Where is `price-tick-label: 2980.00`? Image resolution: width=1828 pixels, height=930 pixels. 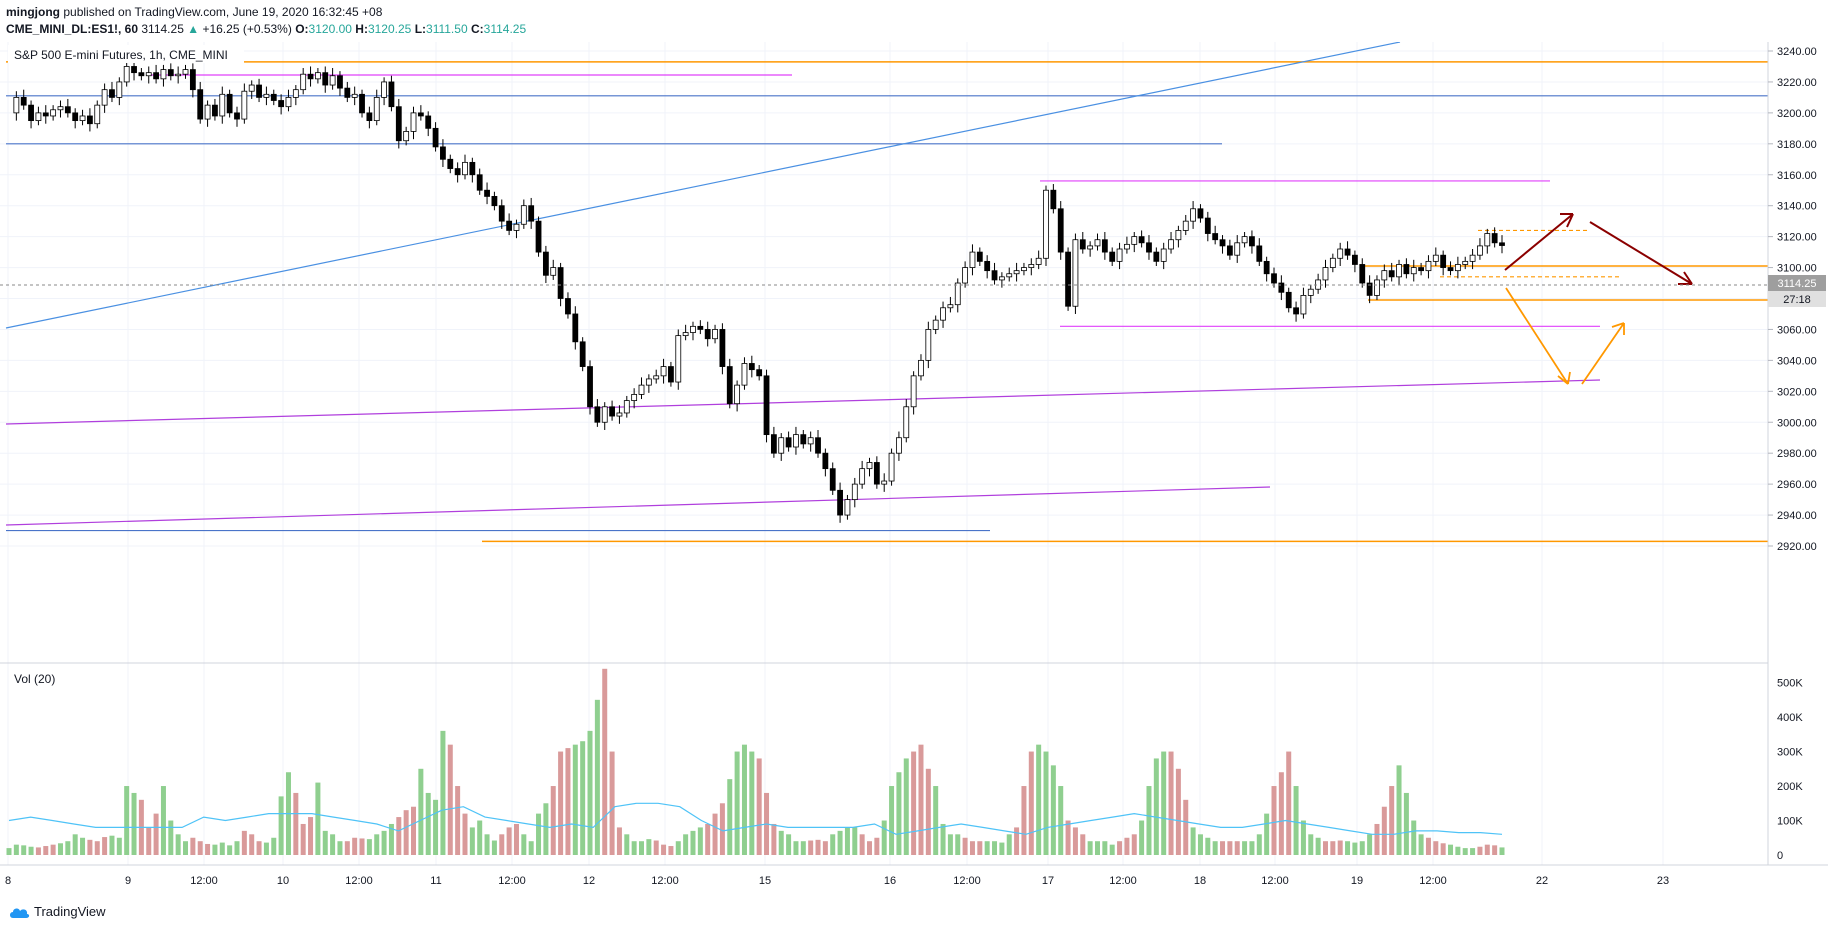 price-tick-label: 2980.00 is located at coordinates (1797, 454).